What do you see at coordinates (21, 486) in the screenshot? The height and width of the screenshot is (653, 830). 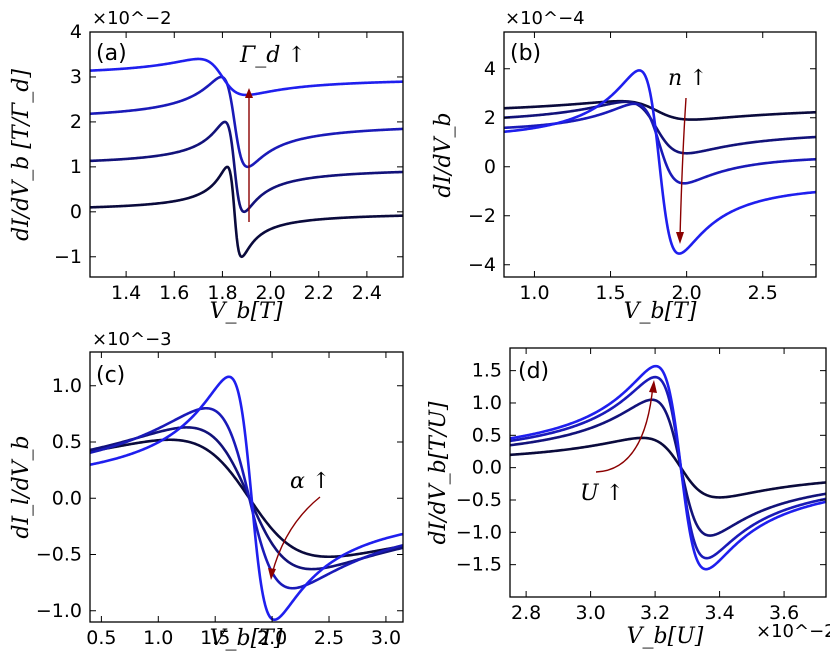 I see `panel-c-ylabel: dI_l/dV_b` at bounding box center [21, 486].